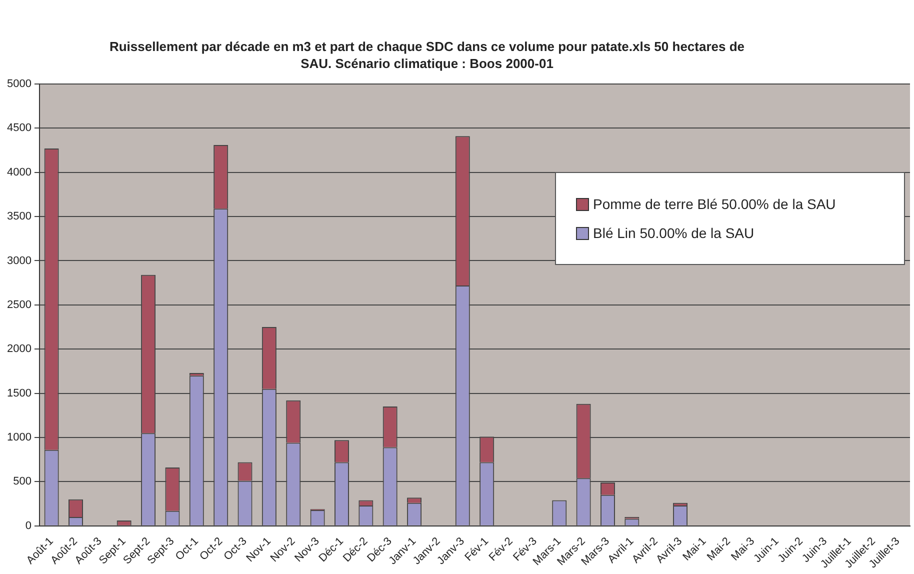  What do you see at coordinates (19, 216) in the screenshot?
I see `y-tick-label: 3500` at bounding box center [19, 216].